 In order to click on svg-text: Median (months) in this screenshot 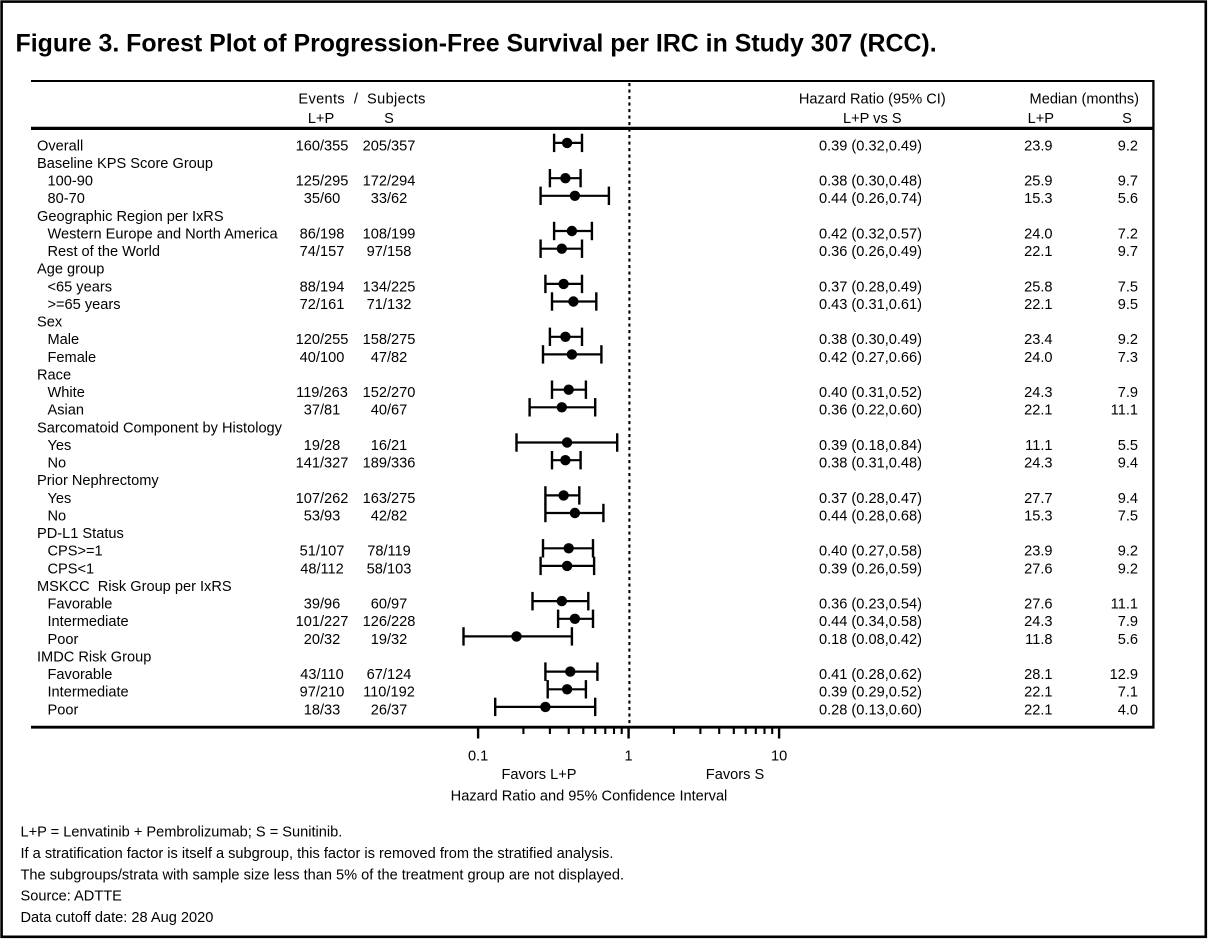, I will do `click(1085, 100)`.